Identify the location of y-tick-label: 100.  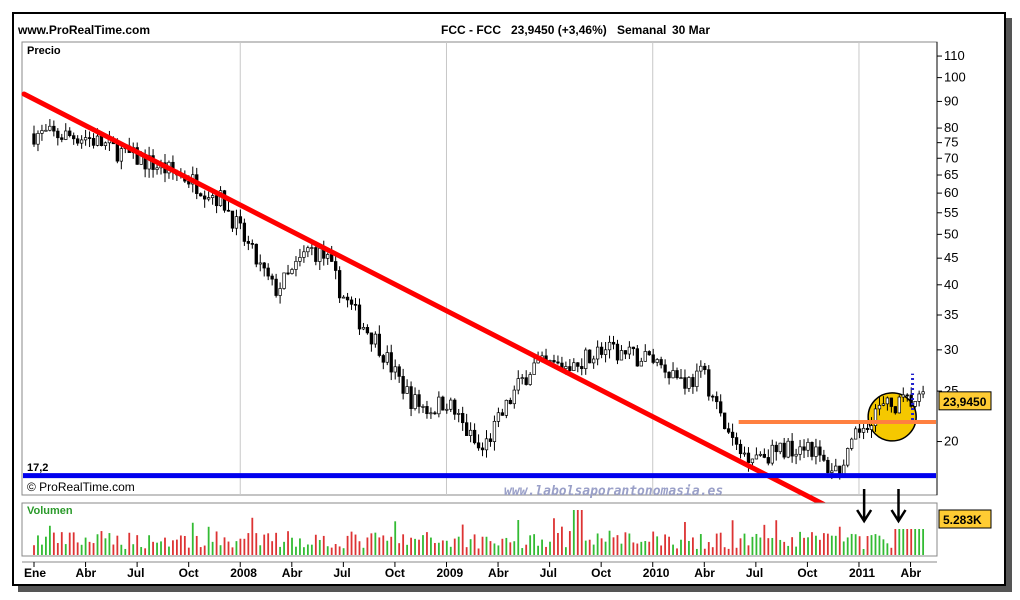
(955, 77).